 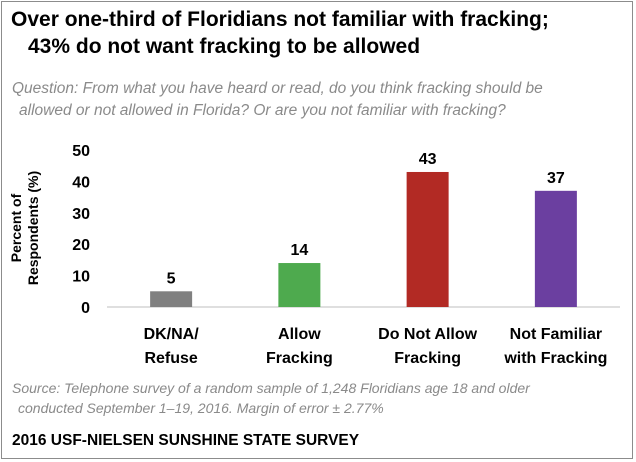 What do you see at coordinates (428, 334) in the screenshot?
I see `category-label: Do Not Allow` at bounding box center [428, 334].